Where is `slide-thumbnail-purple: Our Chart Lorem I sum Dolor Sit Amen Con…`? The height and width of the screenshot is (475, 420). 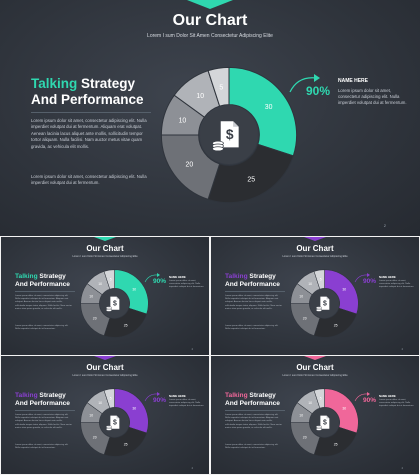 slide-thumbnail-purple: Our Chart Lorem I sum Dolor Sit Amen Con… is located at coordinates (315, 296).